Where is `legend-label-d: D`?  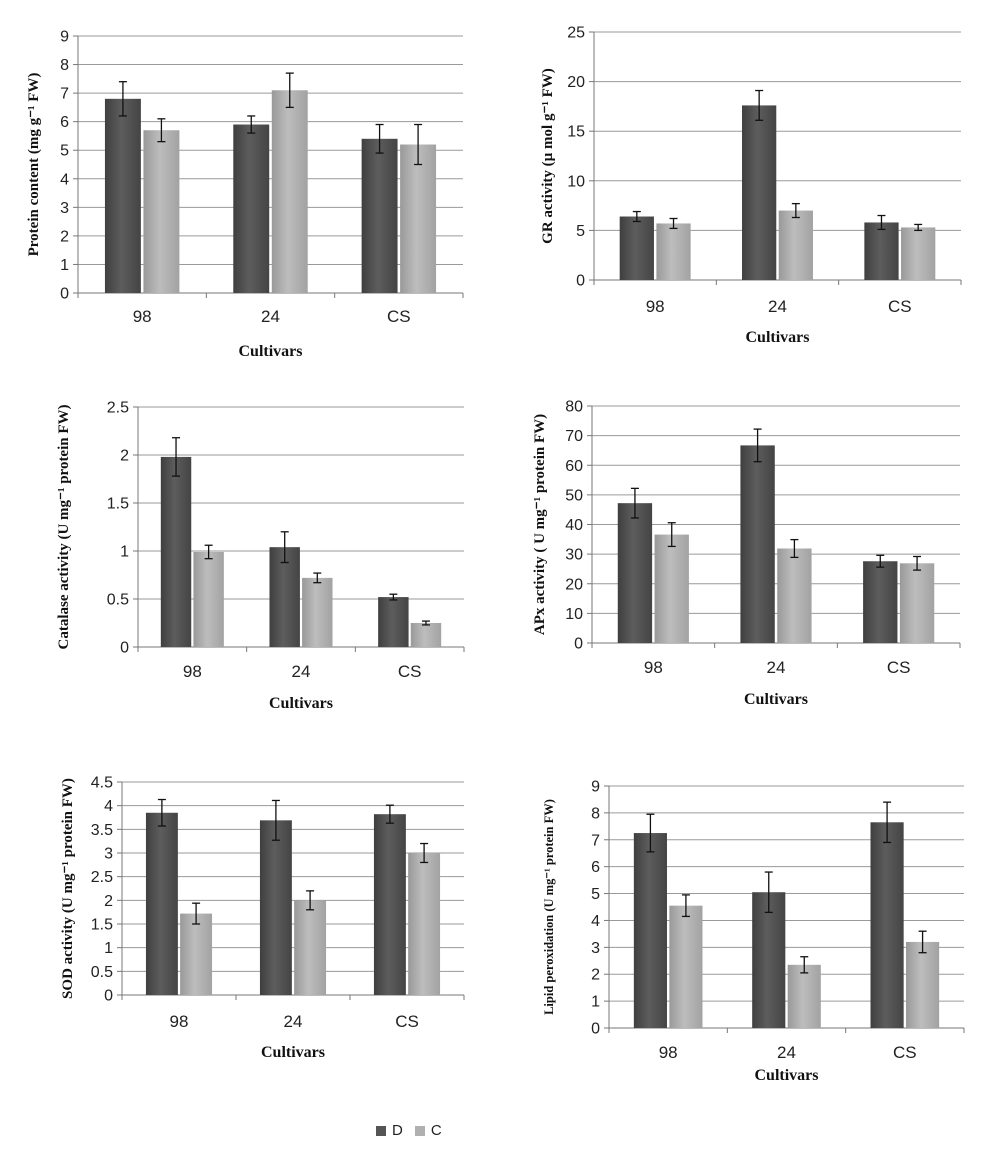 legend-label-d: D is located at coordinates (397, 1130).